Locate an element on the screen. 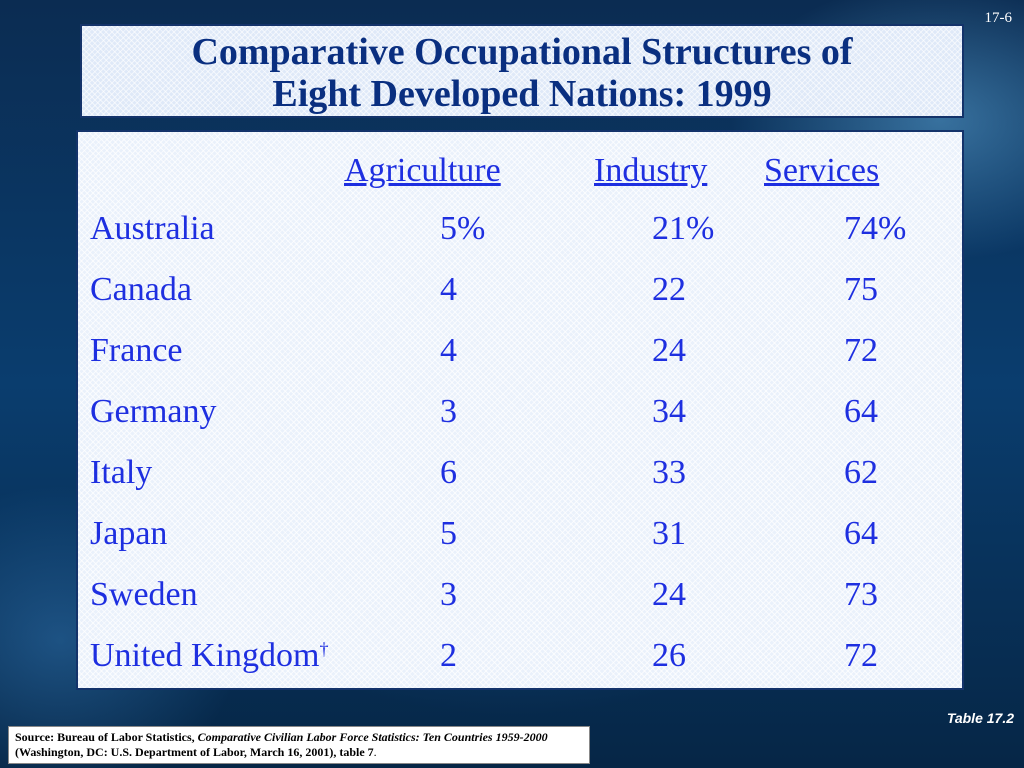 The image size is (1024, 768). title-line-1: Comparative Occupational Structures of is located at coordinates (522, 52).